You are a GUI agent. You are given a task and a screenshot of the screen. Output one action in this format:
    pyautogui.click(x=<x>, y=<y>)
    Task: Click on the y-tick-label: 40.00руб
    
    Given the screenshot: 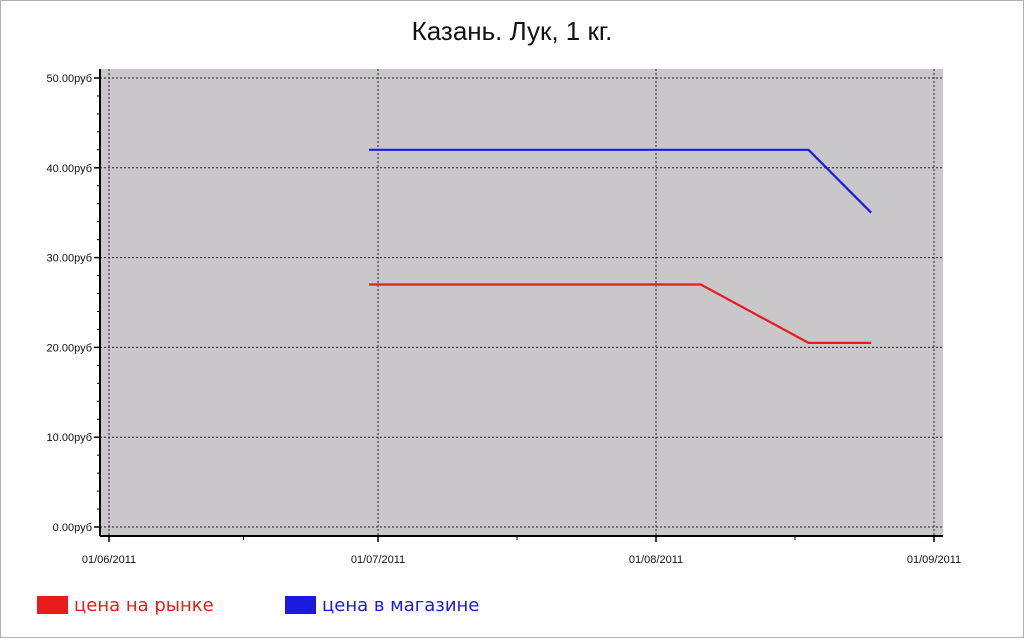 What is the action you would take?
    pyautogui.click(x=69, y=169)
    